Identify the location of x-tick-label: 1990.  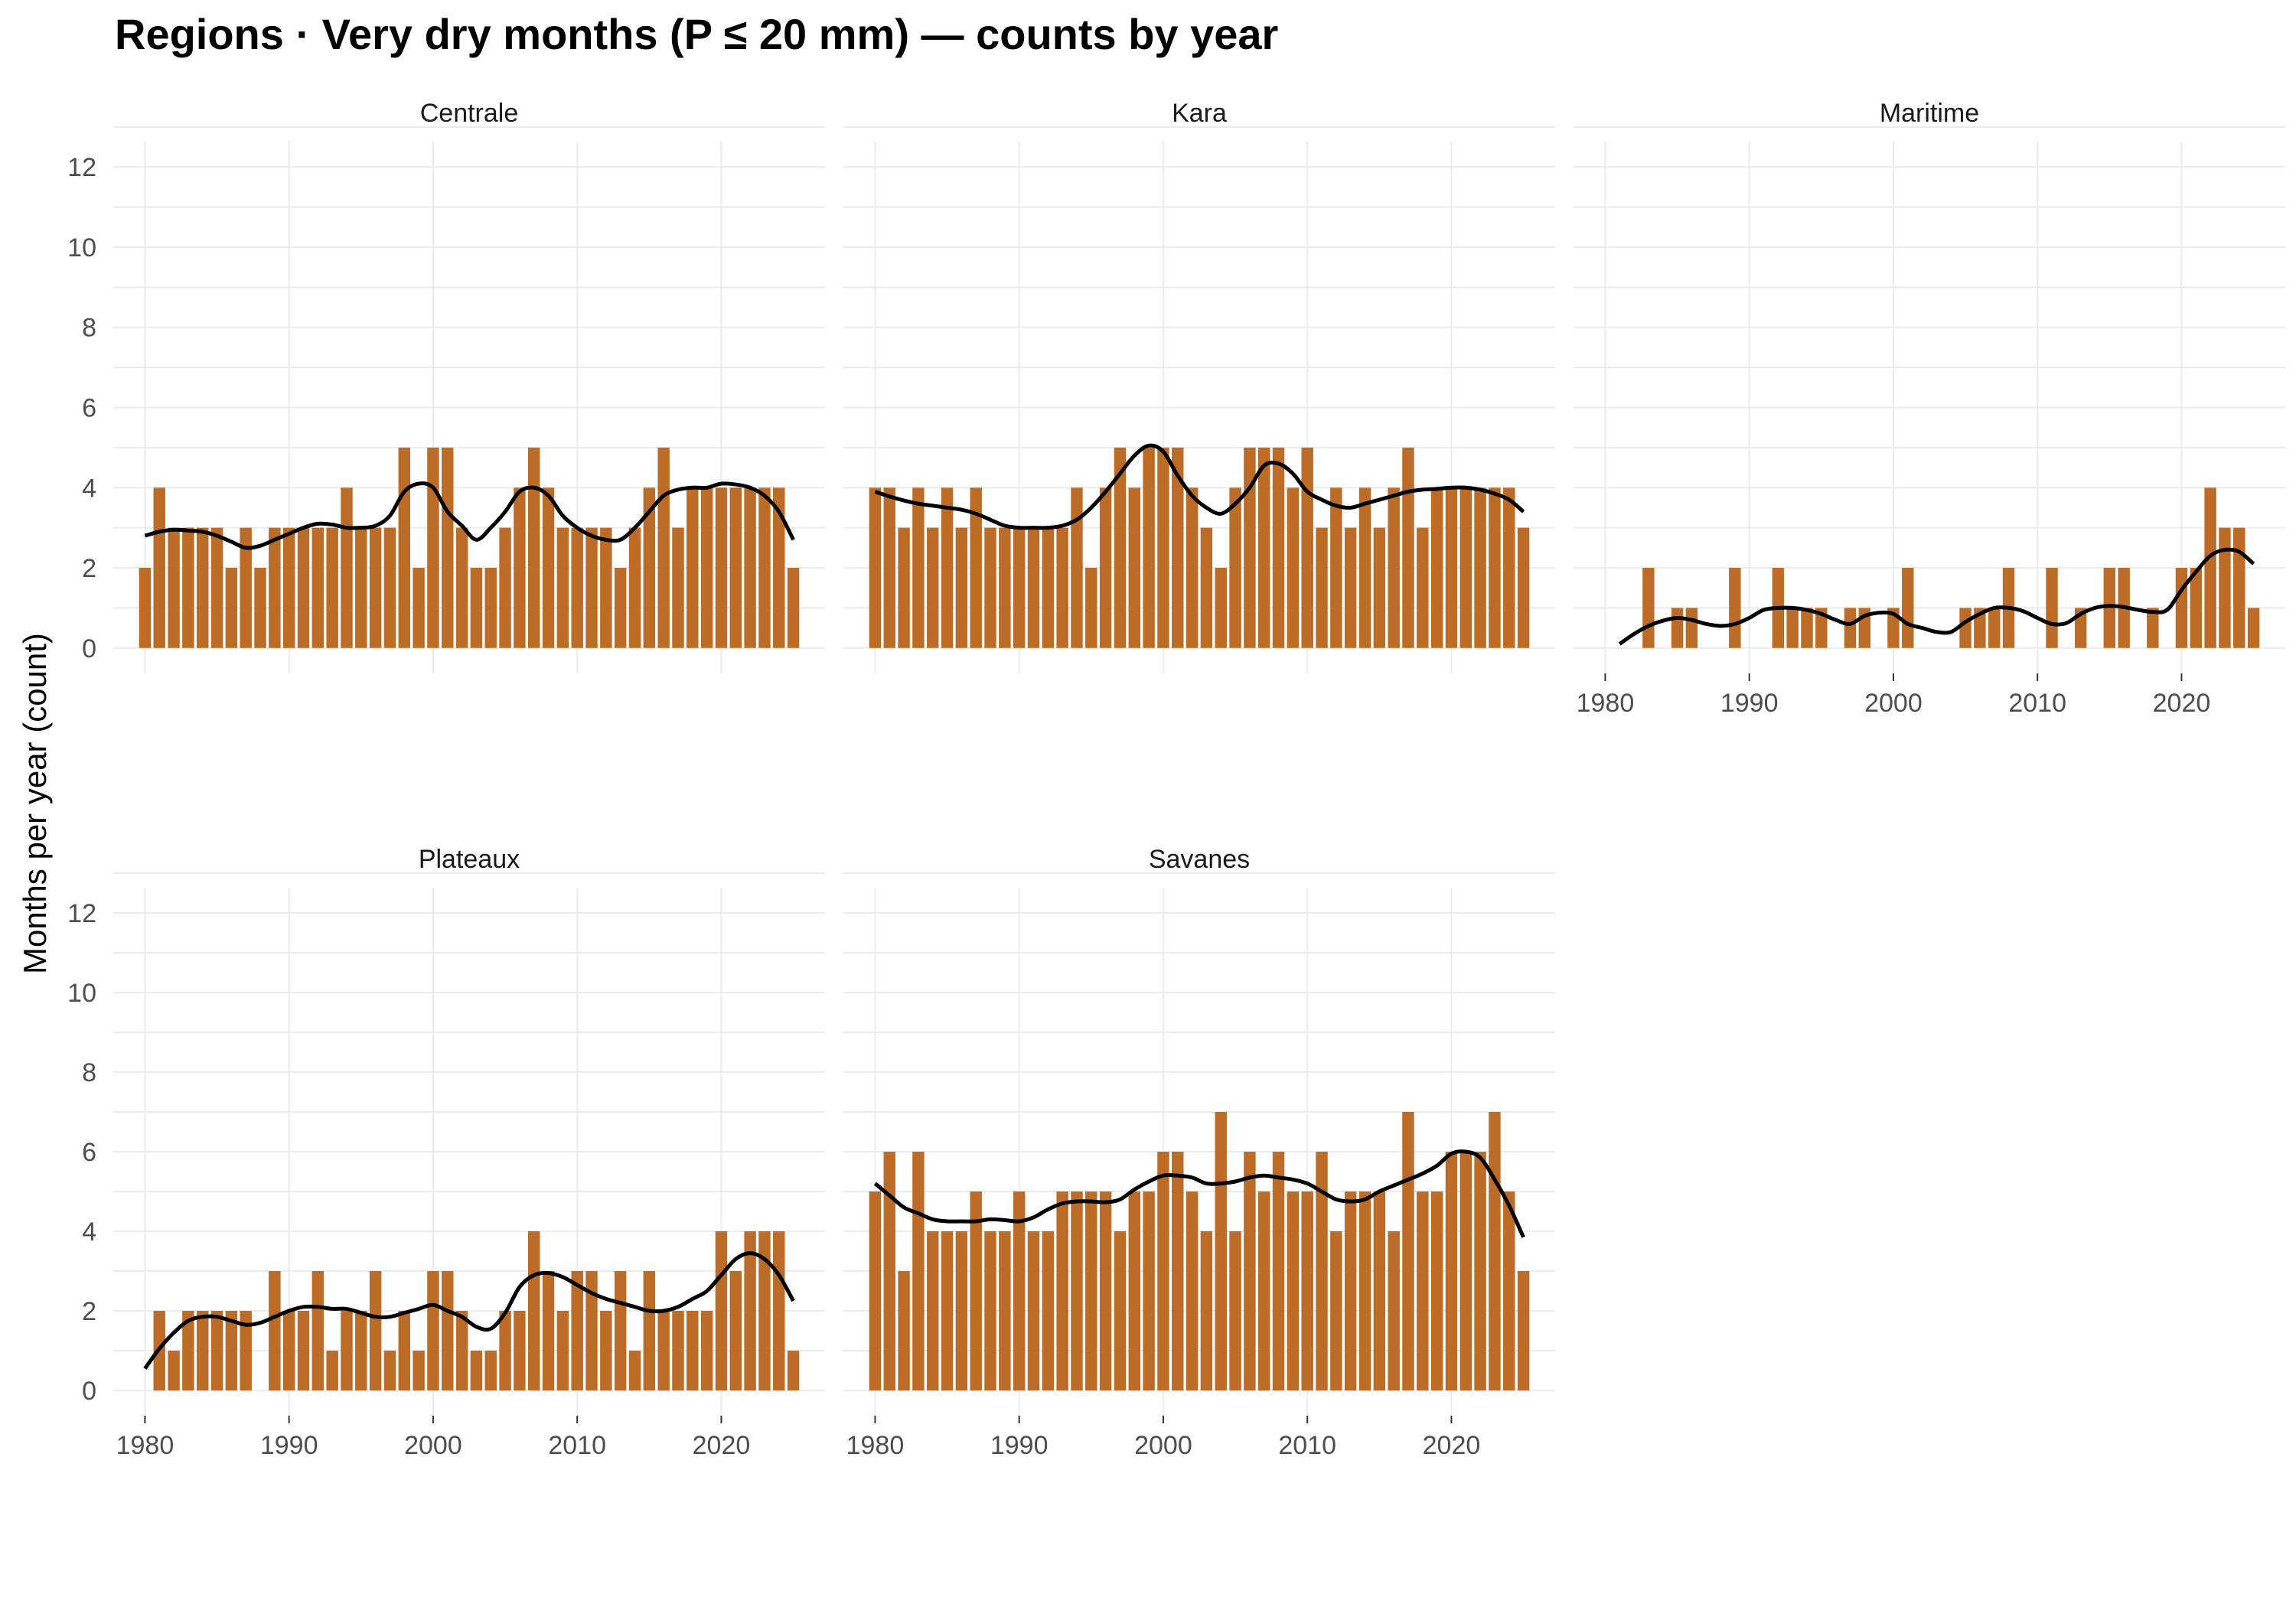
(1019, 1445).